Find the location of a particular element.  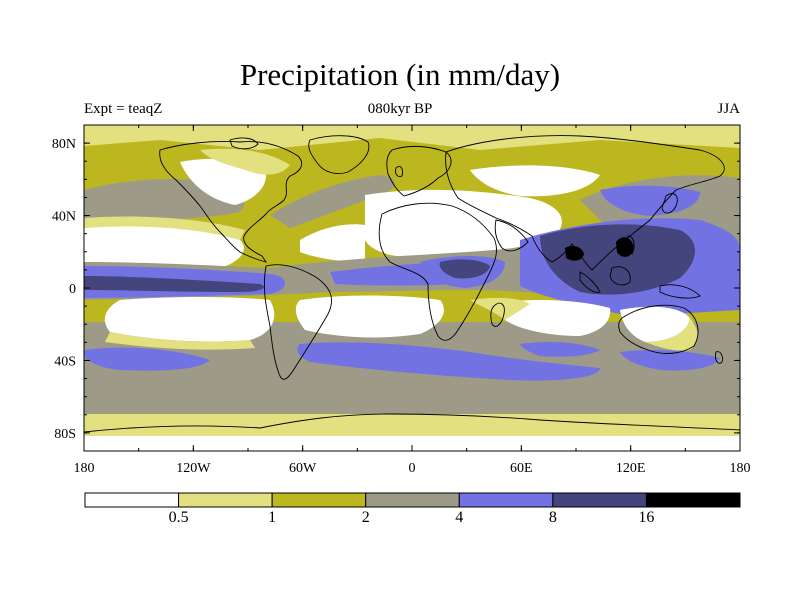

field-aus-dry is located at coordinates (655, 324).